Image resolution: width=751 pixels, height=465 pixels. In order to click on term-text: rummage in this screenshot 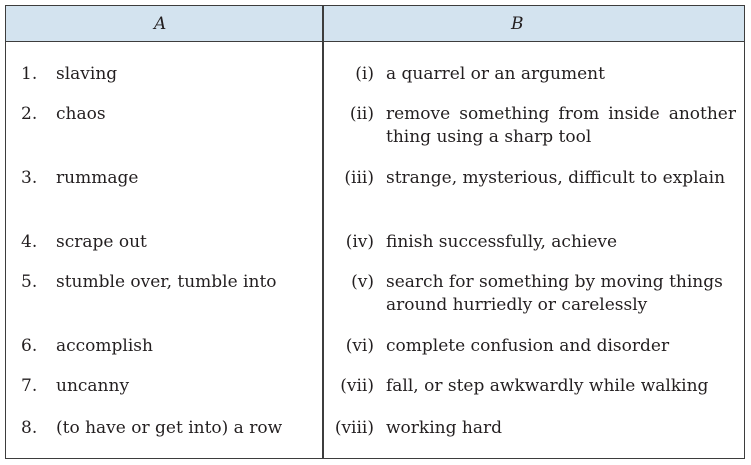, I will do `click(97, 178)`.